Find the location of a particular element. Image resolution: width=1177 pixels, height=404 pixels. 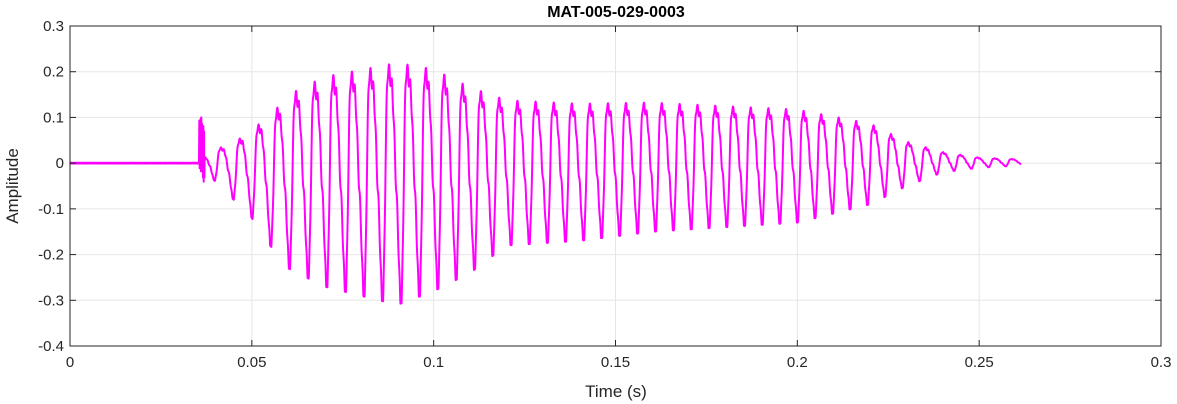

x-axis-label: Time (s) is located at coordinates (616, 391).